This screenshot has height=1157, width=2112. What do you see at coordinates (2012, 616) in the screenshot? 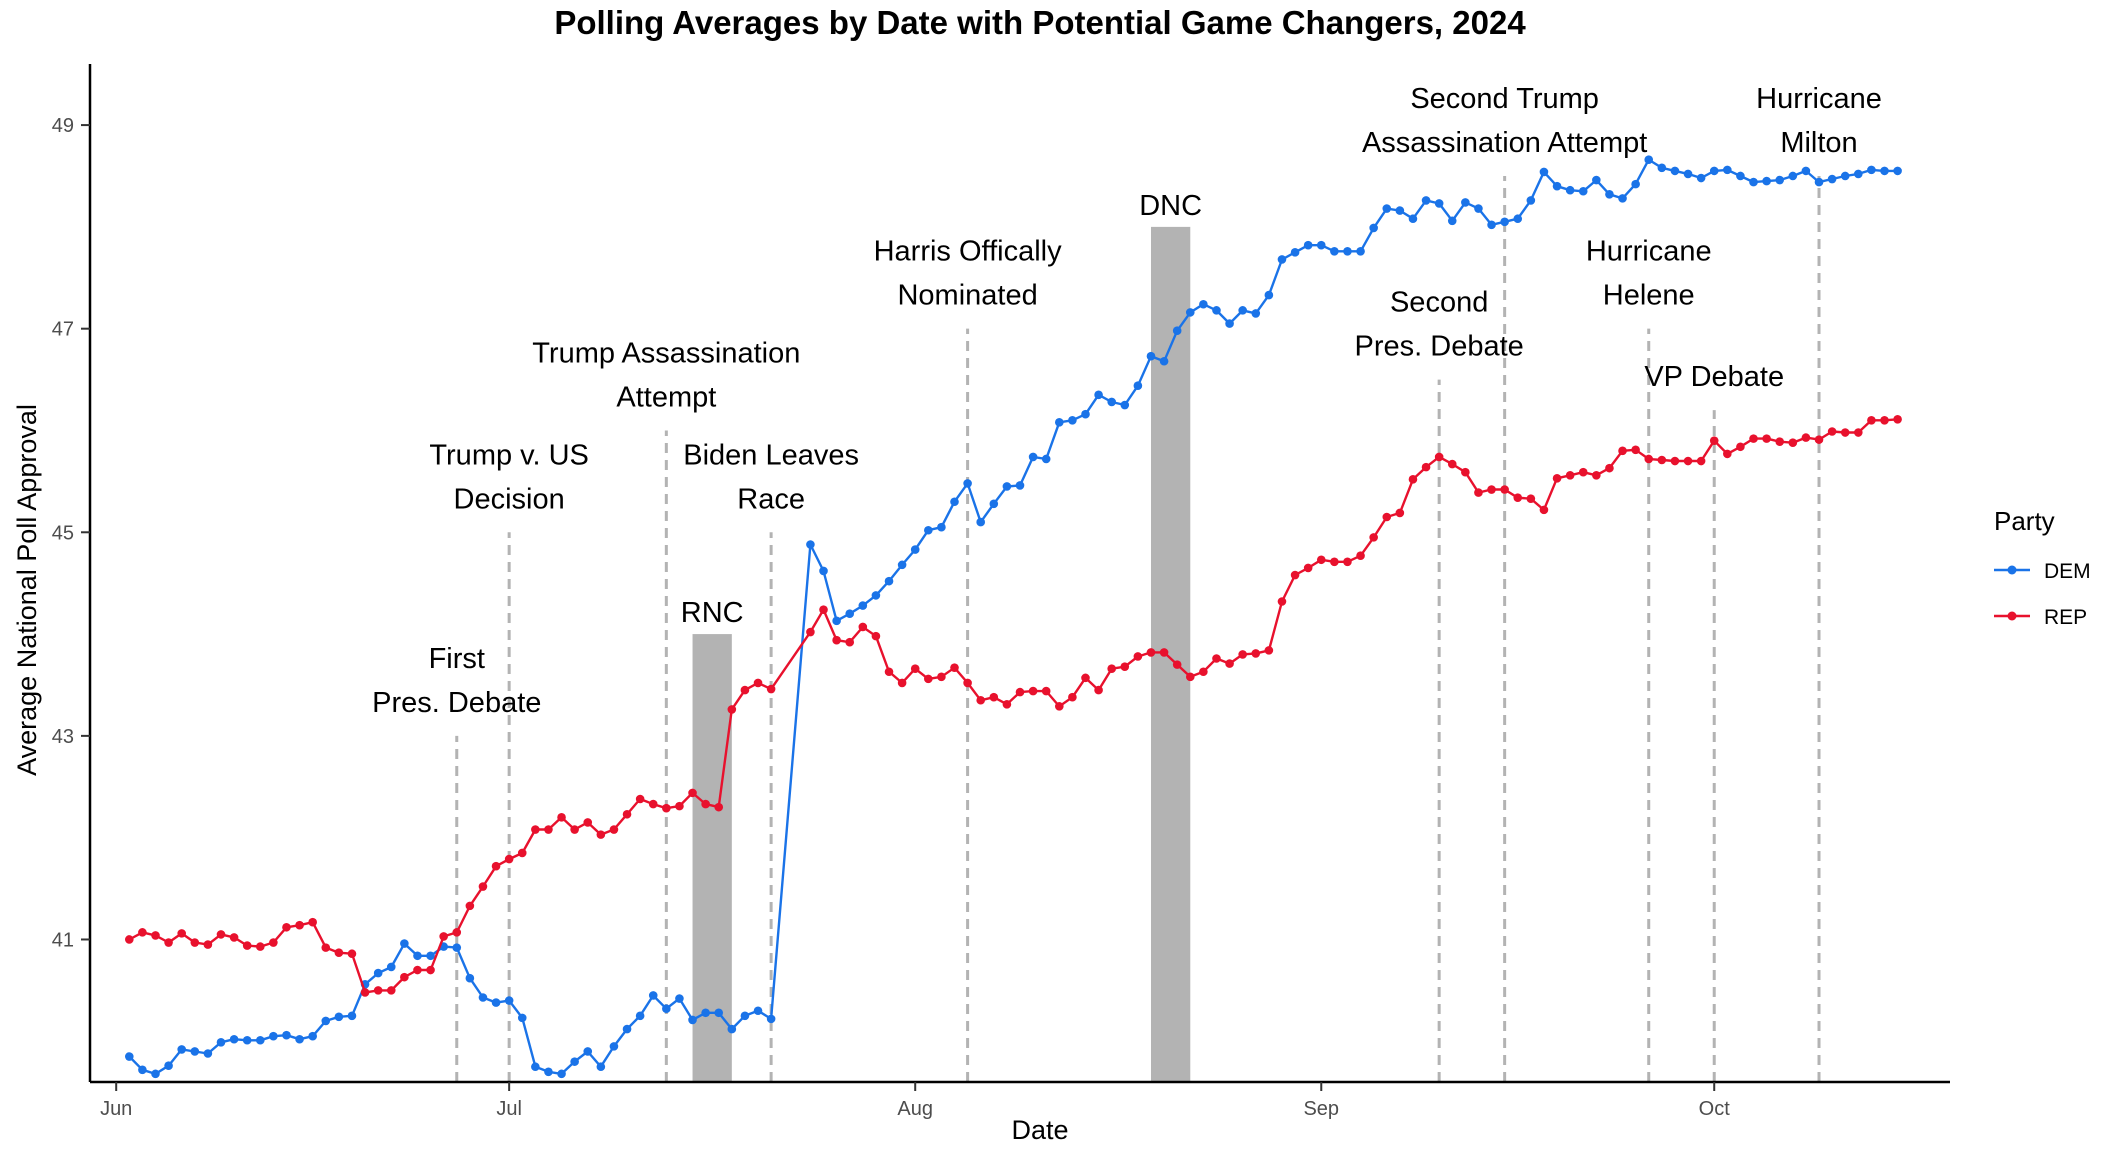
I see `legend-point-rep` at bounding box center [2012, 616].